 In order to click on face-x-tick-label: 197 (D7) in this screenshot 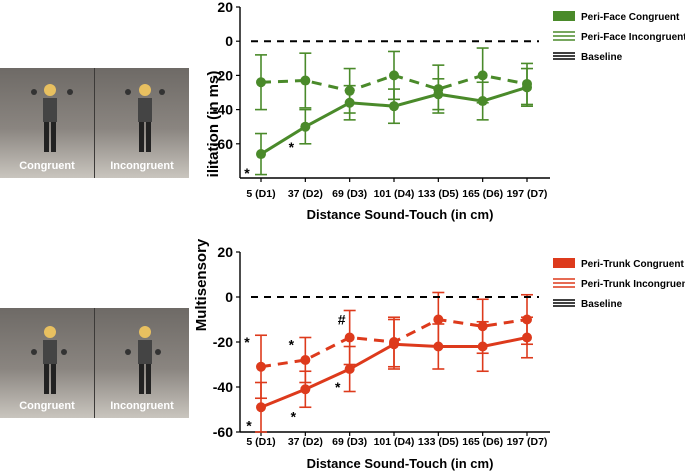, I will do `click(527, 194)`.